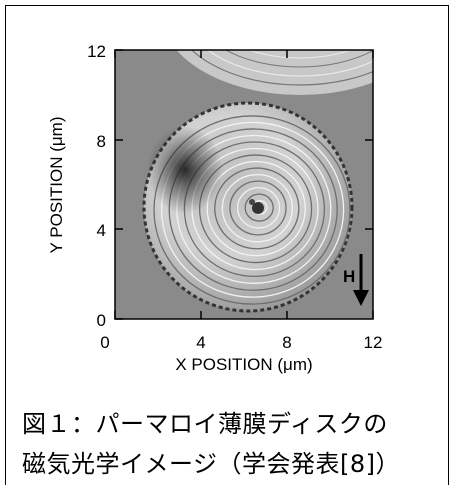 The height and width of the screenshot is (490, 454). Describe the element at coordinates (56, 185) in the screenshot. I see `y-axis-label: Y POSITION (μm)` at that location.